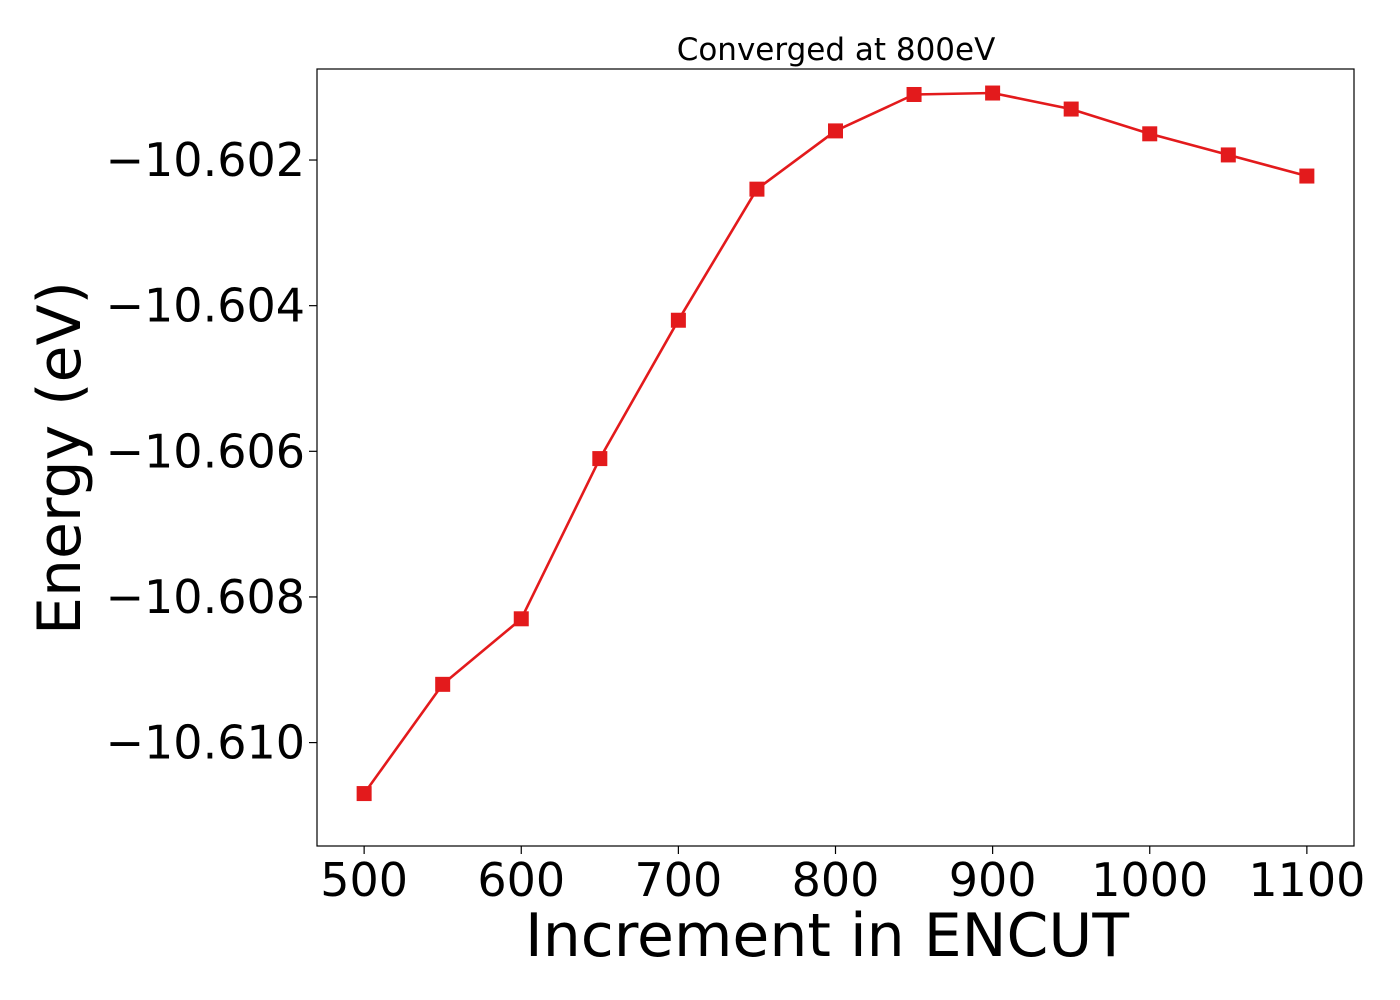 Image resolution: width=1400 pixels, height=1000 pixels. What do you see at coordinates (836, 50) in the screenshot?
I see `chart-title: Converged at 800eV` at bounding box center [836, 50].